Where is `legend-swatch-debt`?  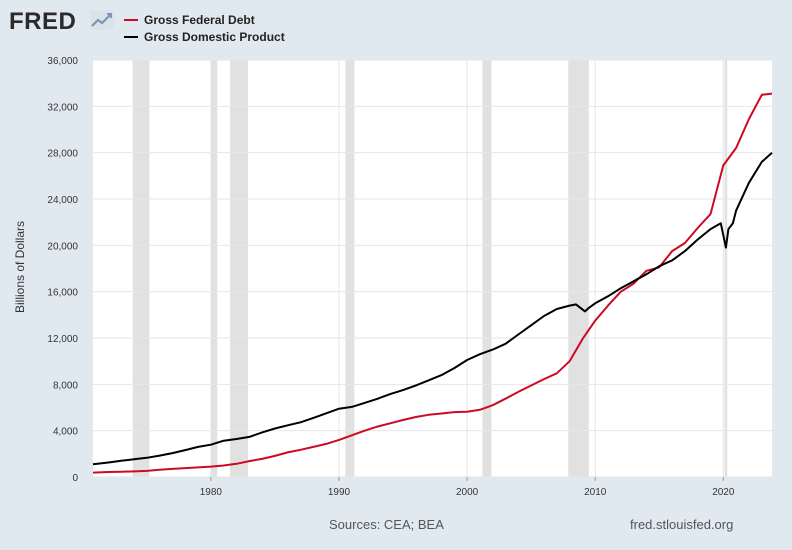
legend-swatch-debt is located at coordinates (131, 19).